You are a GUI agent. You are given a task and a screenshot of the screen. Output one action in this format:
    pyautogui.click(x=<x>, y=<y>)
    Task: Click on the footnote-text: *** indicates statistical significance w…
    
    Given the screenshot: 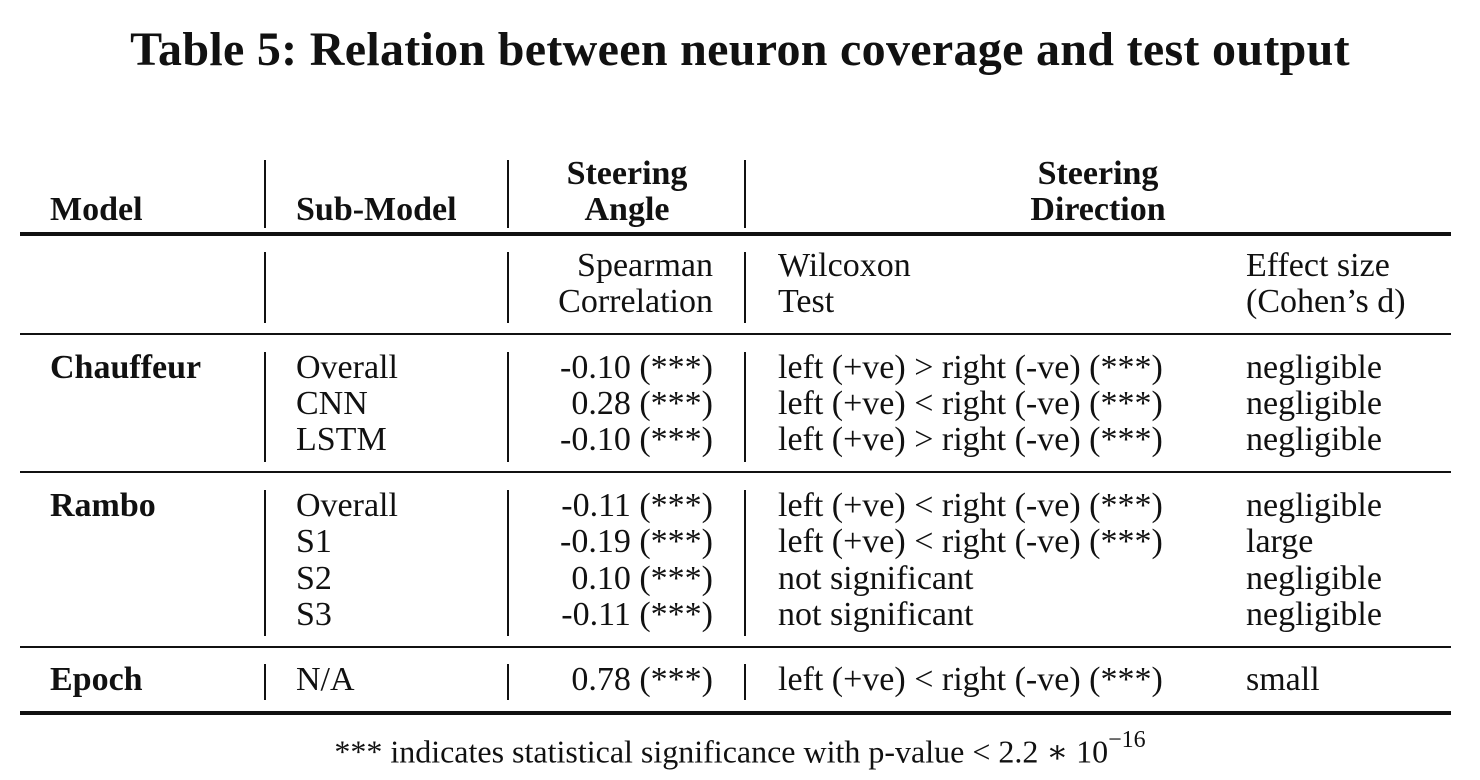 What is the action you would take?
    pyautogui.click(x=721, y=751)
    